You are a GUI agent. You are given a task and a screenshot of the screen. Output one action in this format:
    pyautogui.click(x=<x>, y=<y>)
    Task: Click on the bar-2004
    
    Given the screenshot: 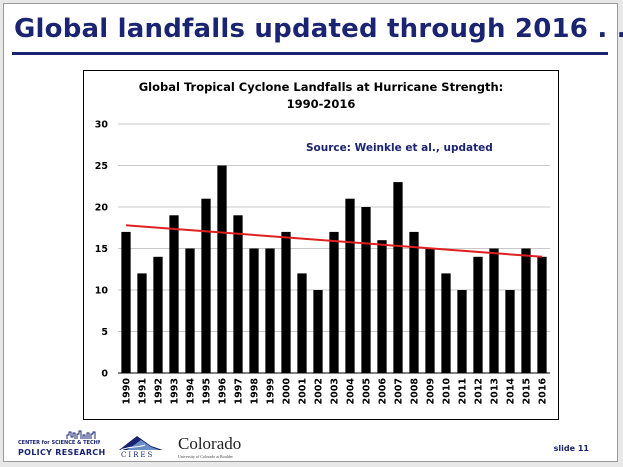 What is the action you would take?
    pyautogui.click(x=350, y=285)
    